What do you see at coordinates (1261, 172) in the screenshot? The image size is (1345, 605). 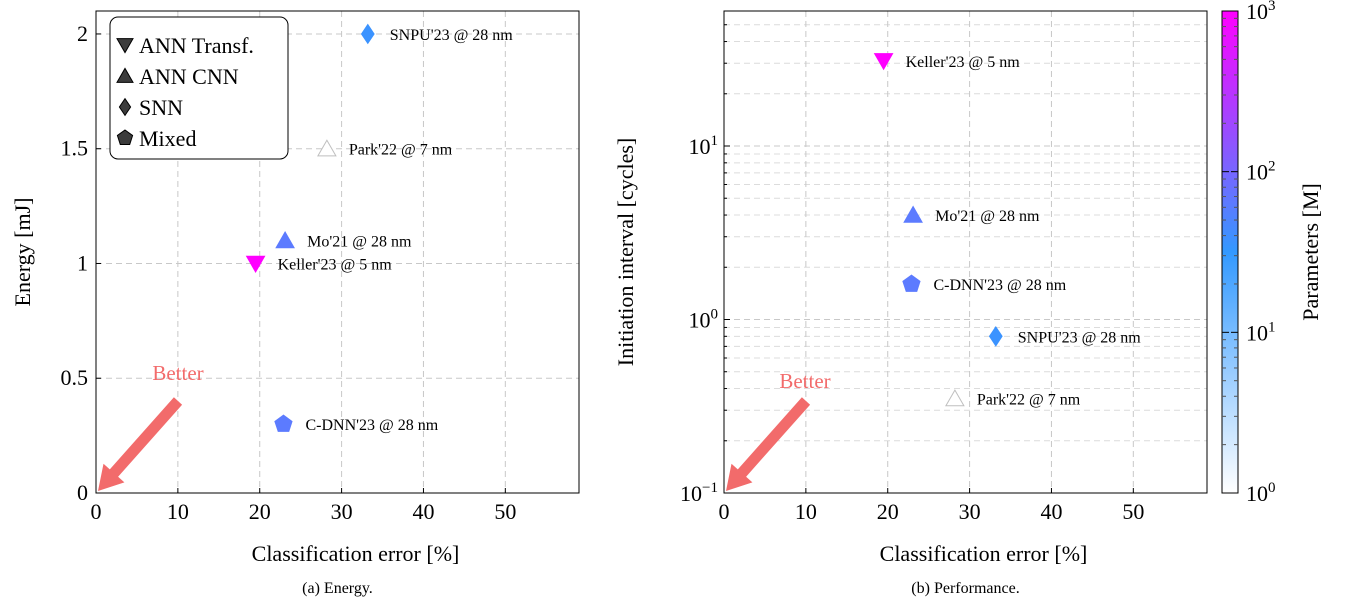 I see `colorbar-tick-label: 10²` at bounding box center [1261, 172].